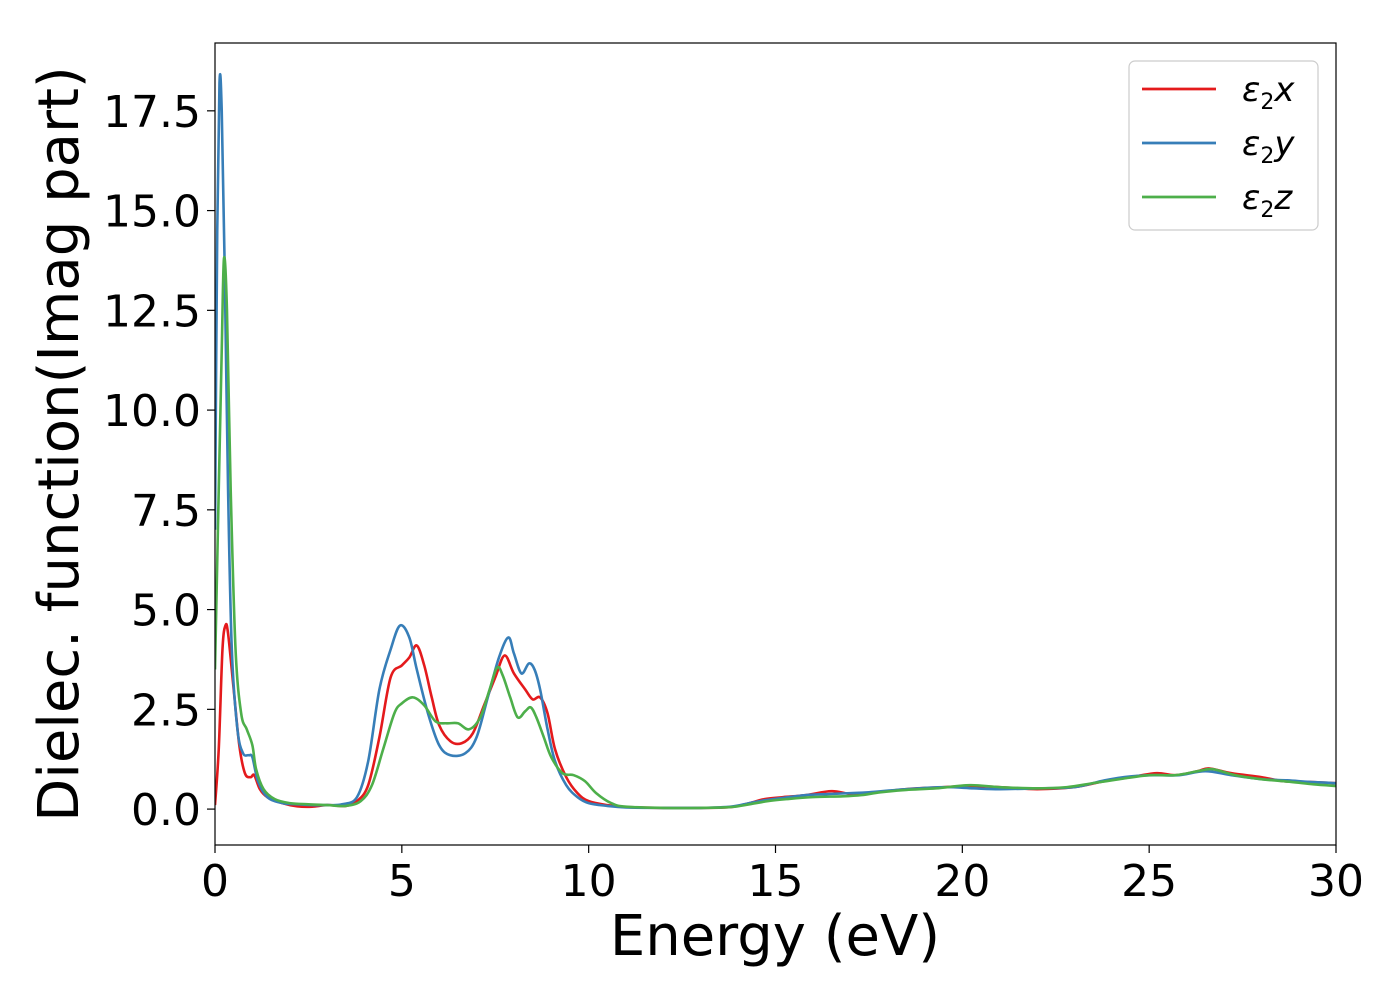  I want to click on y-tick-label: 15.0, so click(152, 212).